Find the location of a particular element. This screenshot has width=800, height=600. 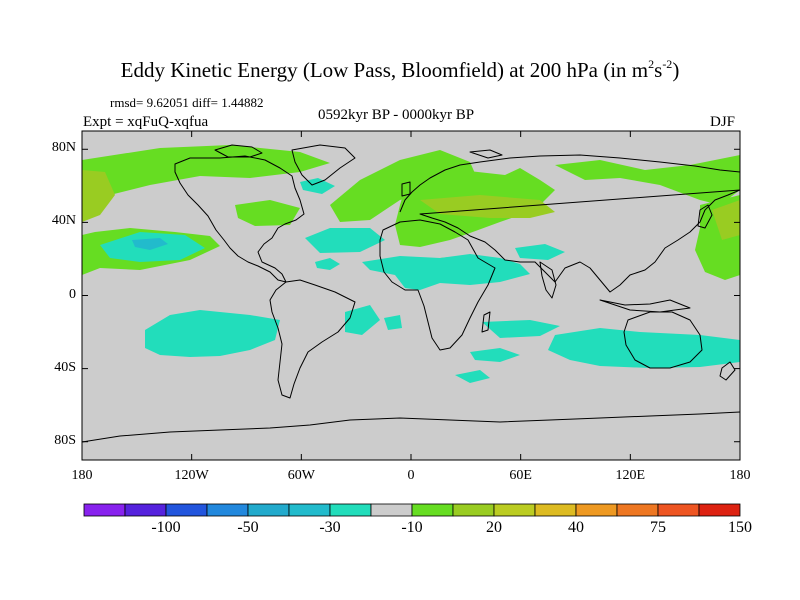

experiment-text: Expt = xqFuQ-xqfua is located at coordinates (146, 122).